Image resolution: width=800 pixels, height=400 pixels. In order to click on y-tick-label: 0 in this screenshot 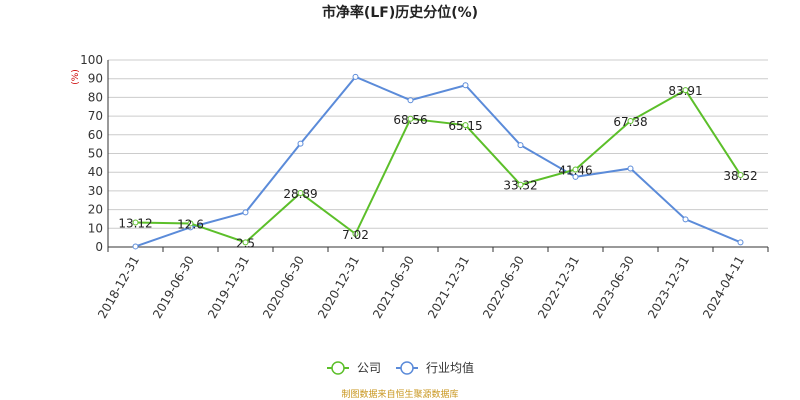, I will do `click(99, 247)`.